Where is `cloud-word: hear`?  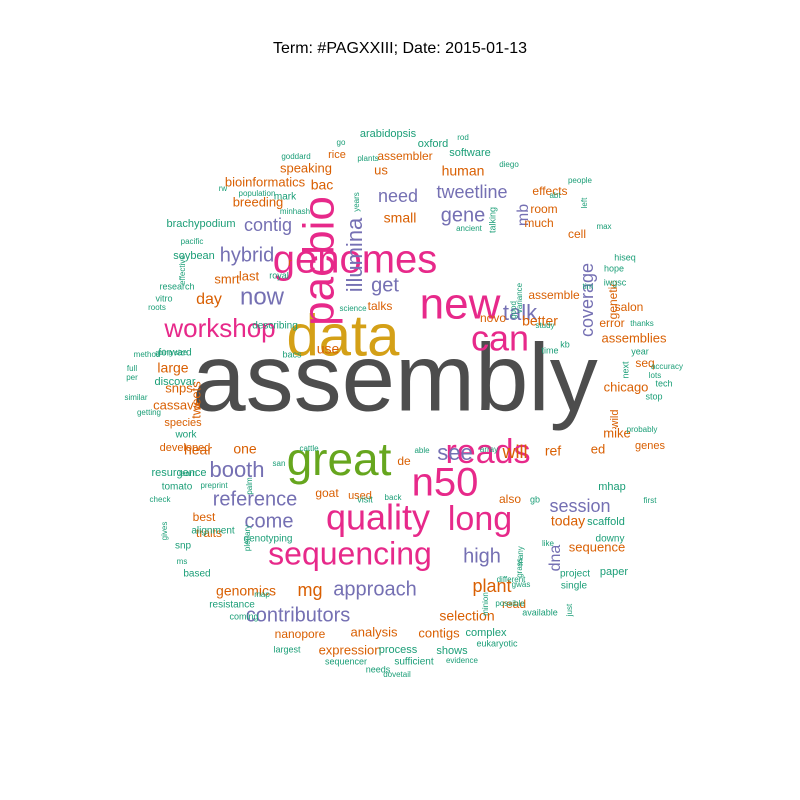
cloud-word: hear is located at coordinates (198, 450).